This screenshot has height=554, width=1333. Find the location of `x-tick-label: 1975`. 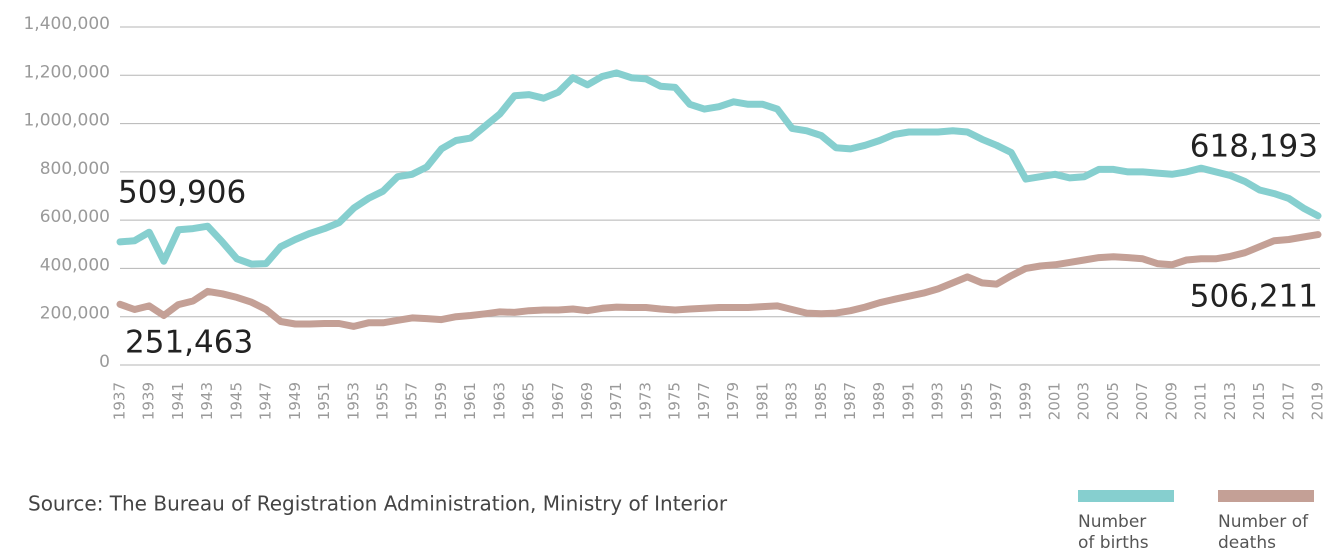

x-tick-label: 1975 is located at coordinates (675, 401).